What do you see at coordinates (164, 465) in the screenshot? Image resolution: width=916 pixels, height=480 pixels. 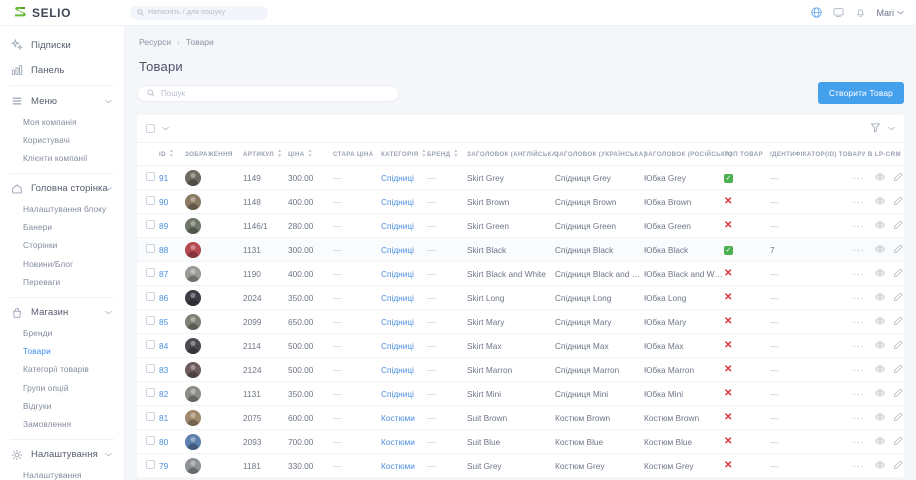 I see `product-id-link: 79` at bounding box center [164, 465].